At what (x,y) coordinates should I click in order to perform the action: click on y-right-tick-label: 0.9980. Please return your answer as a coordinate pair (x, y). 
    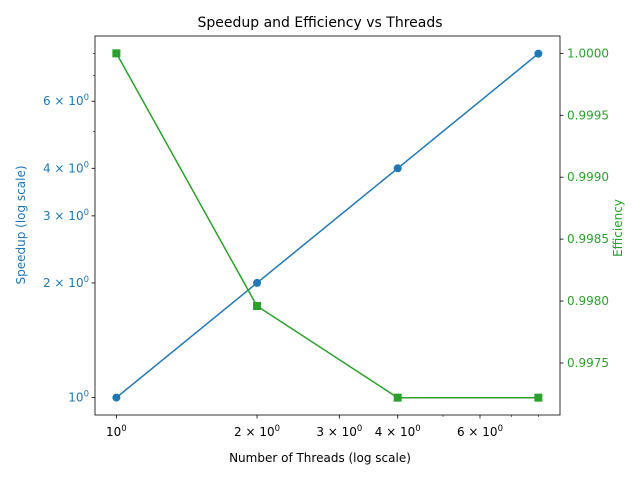
    Looking at the image, I should click on (588, 301).